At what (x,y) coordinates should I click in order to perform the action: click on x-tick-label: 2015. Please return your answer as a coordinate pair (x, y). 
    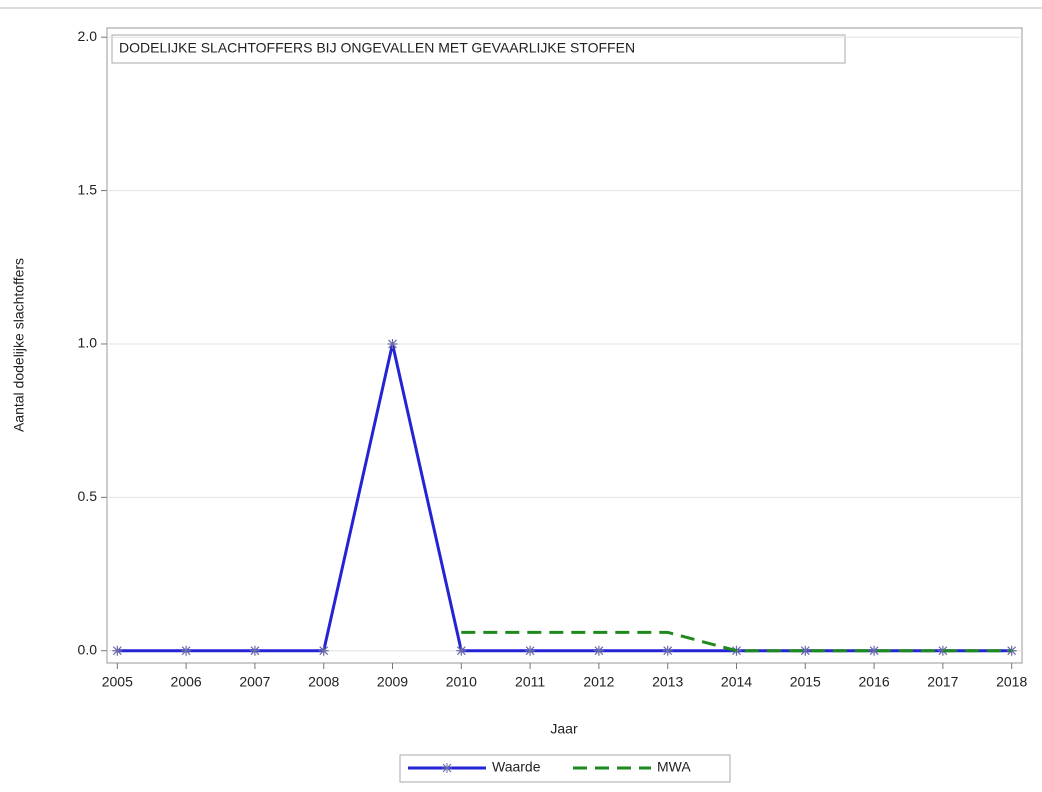
    Looking at the image, I should click on (805, 682).